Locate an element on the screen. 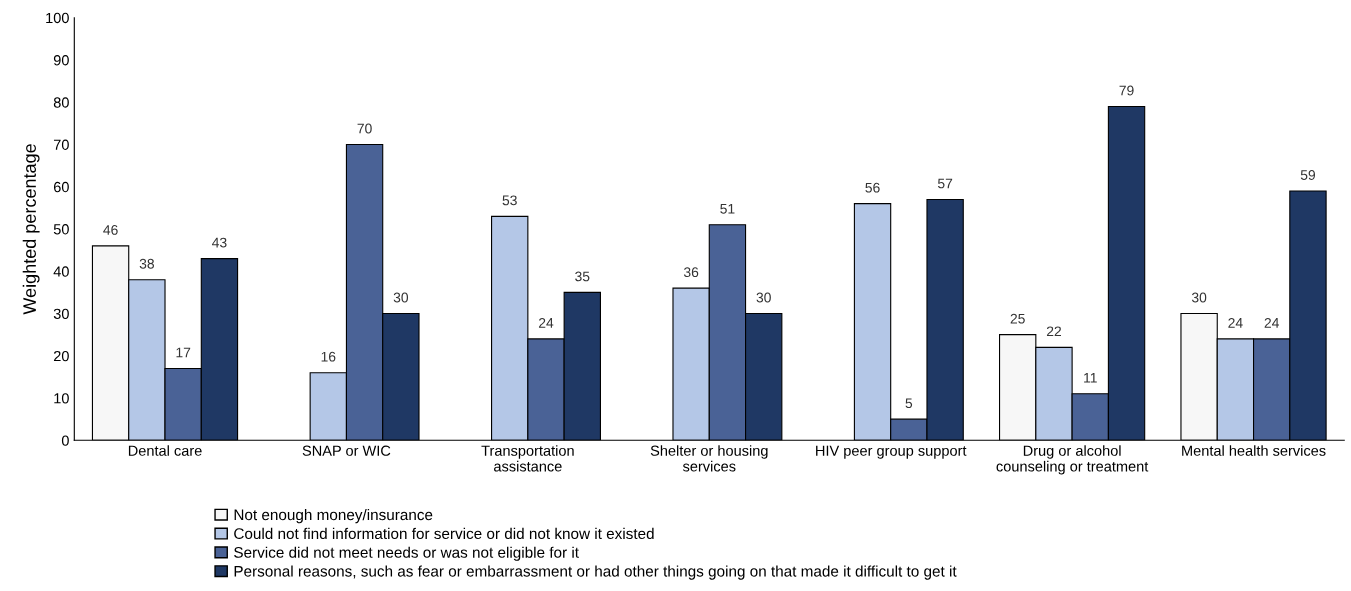 This screenshot has width=1351, height=591. x-tick-label: HIV peer group support is located at coordinates (891, 452).